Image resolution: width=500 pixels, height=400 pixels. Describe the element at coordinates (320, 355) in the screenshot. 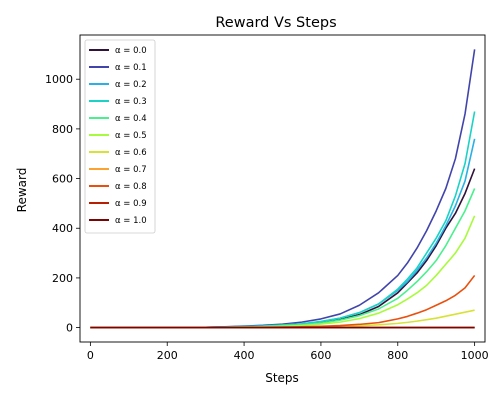

I see `x-tick-label: 600` at that location.